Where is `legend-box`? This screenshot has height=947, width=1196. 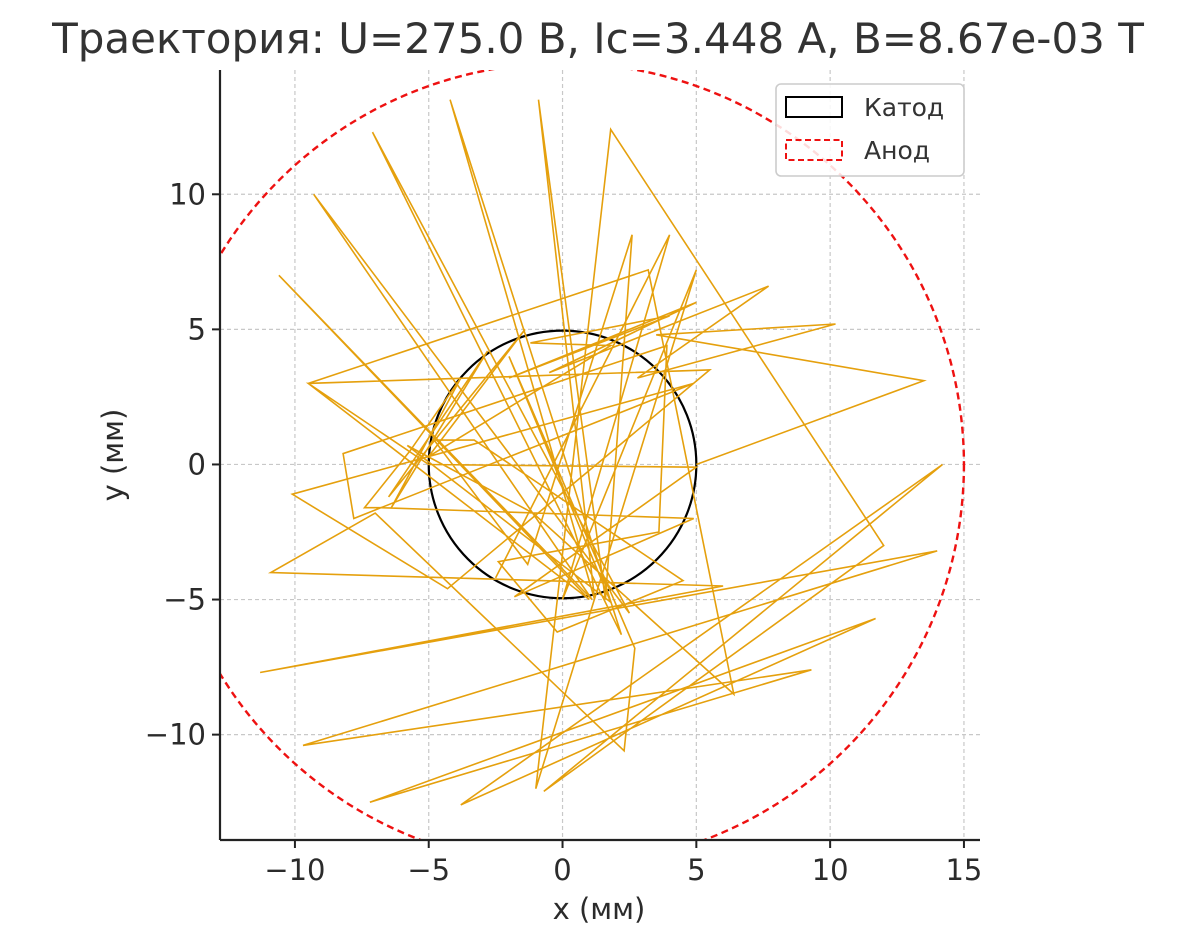
legend-box is located at coordinates (870, 130).